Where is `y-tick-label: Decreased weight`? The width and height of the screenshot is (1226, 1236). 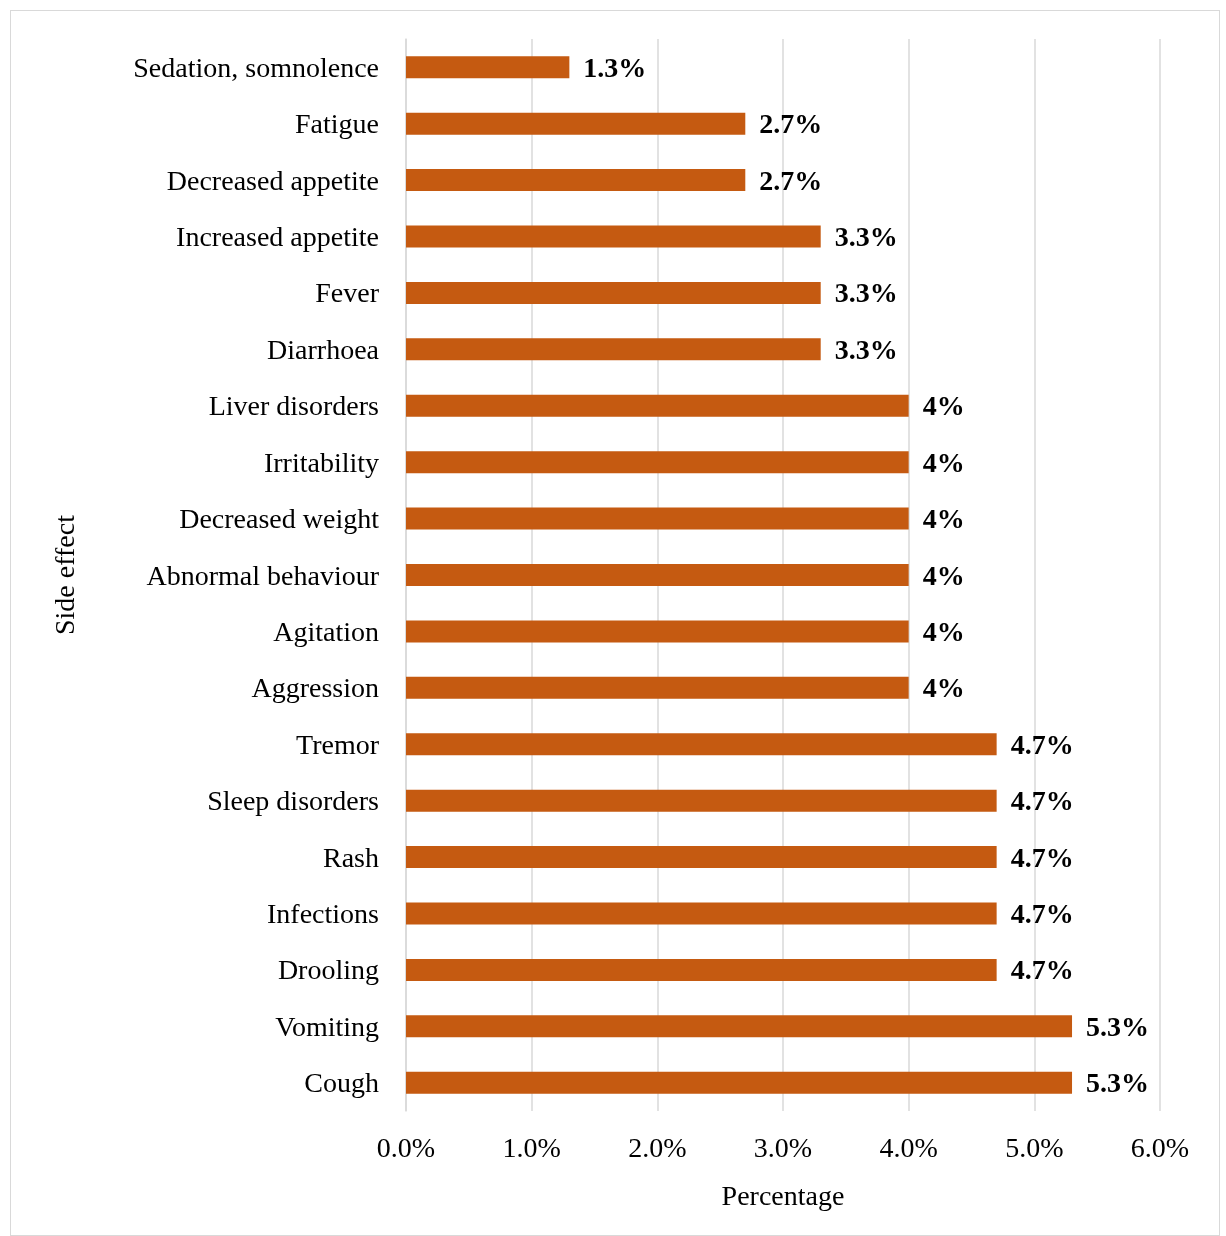
y-tick-label: Decreased weight is located at coordinates (279, 519).